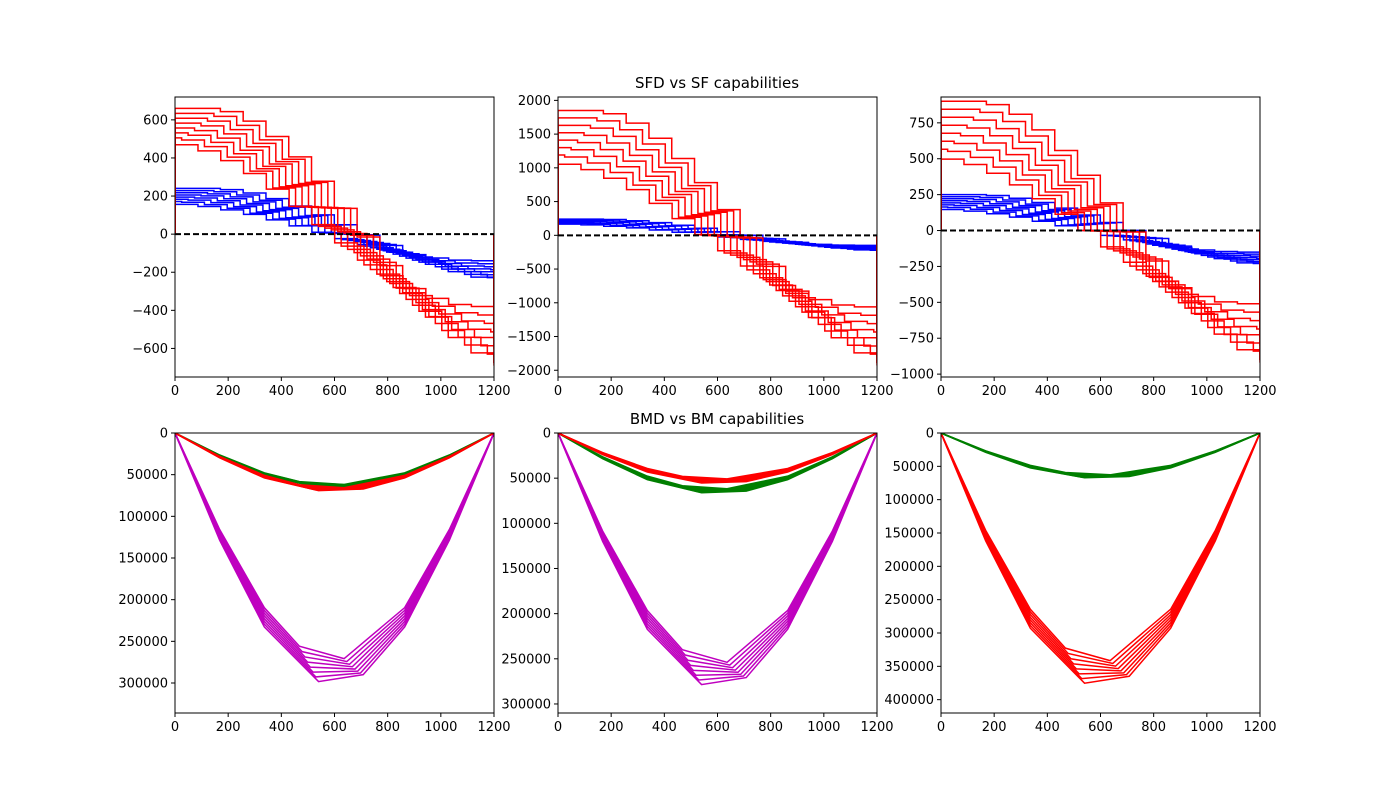 The height and width of the screenshot is (800, 1400). I want to click on y-tick-label: −500, so click(916, 303).